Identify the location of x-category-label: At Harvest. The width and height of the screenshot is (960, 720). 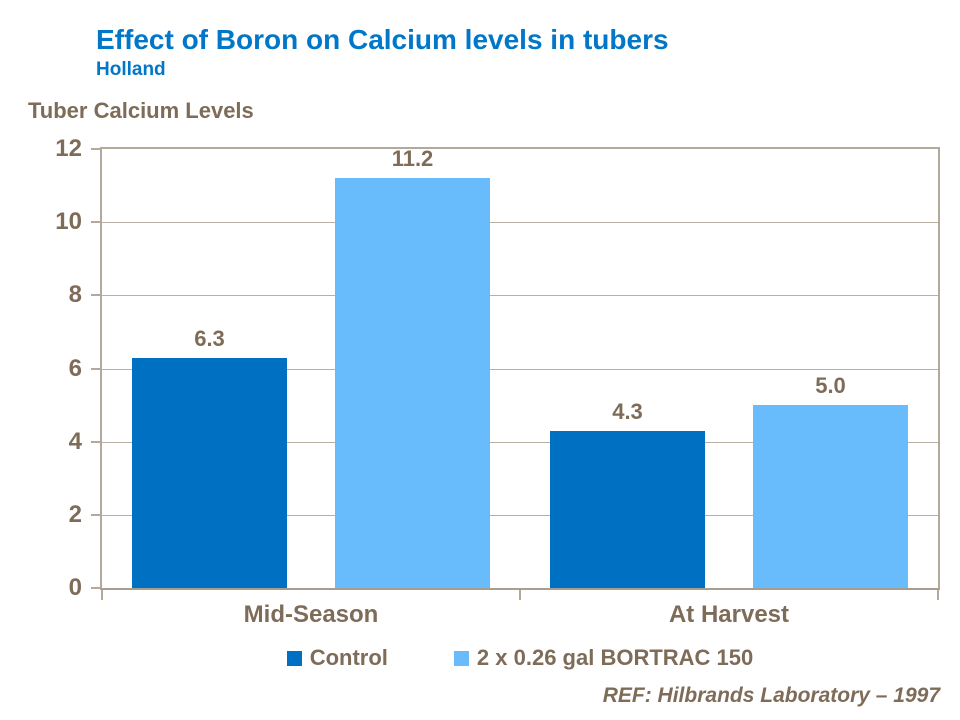
(729, 614).